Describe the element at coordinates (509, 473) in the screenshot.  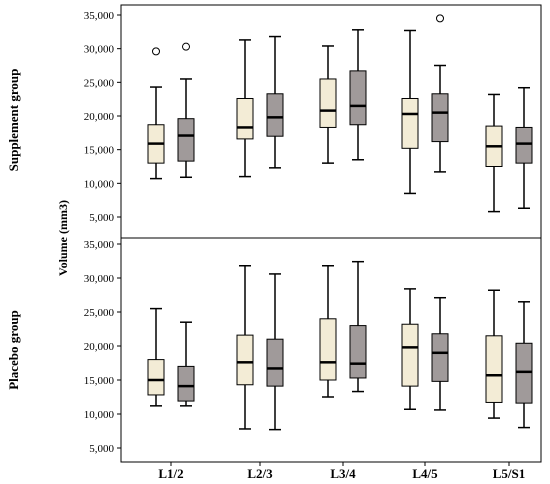
I see `x-tick-label: L5/S1` at that location.